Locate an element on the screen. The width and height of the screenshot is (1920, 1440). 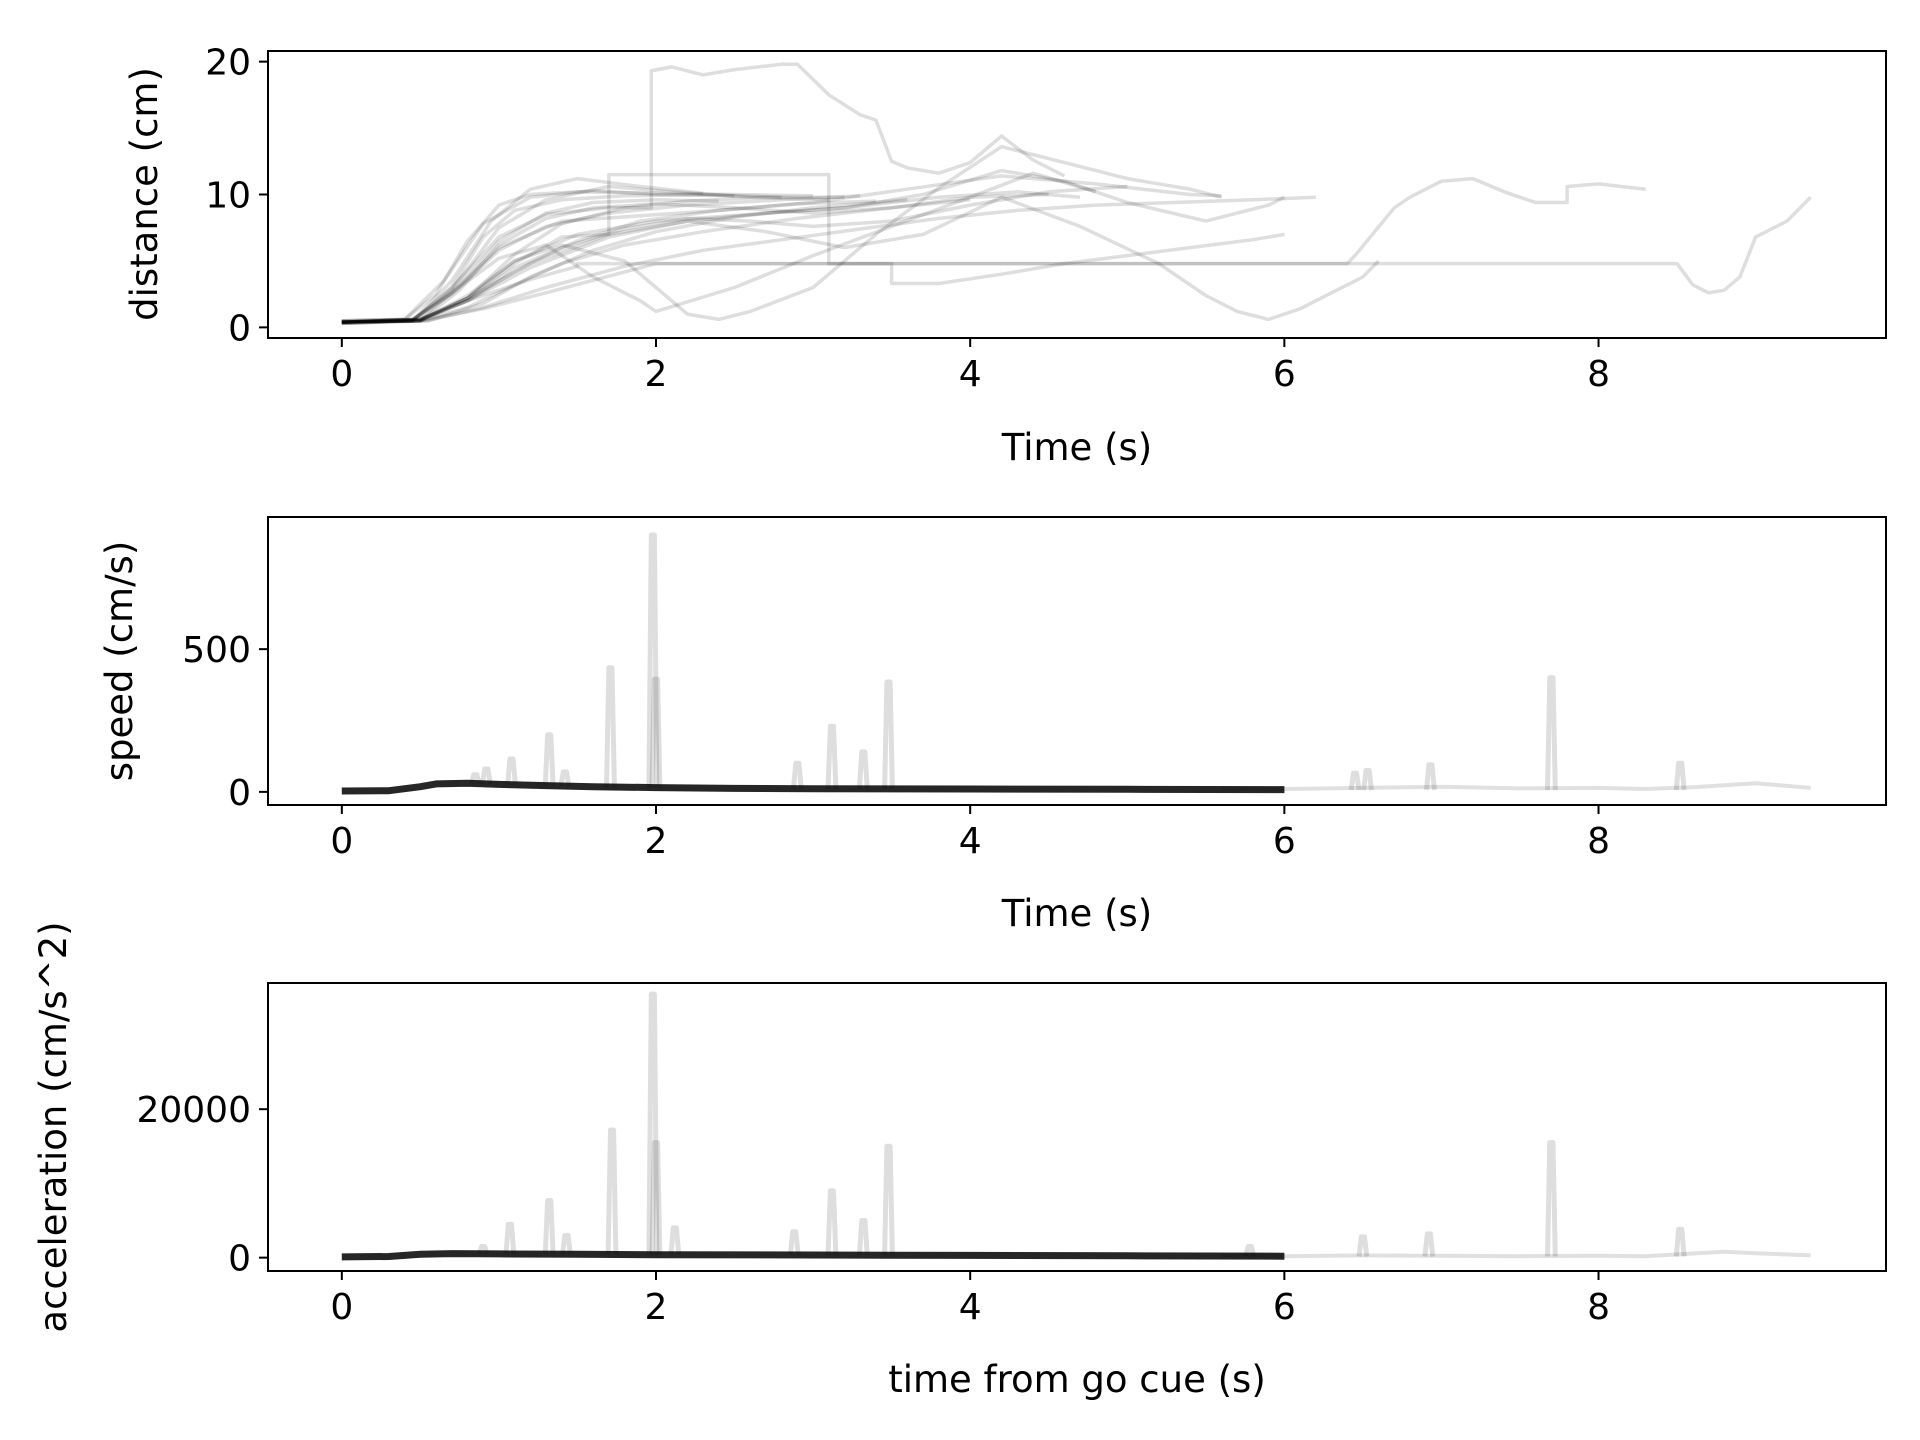
distance-traces is located at coordinates (1076, 194).